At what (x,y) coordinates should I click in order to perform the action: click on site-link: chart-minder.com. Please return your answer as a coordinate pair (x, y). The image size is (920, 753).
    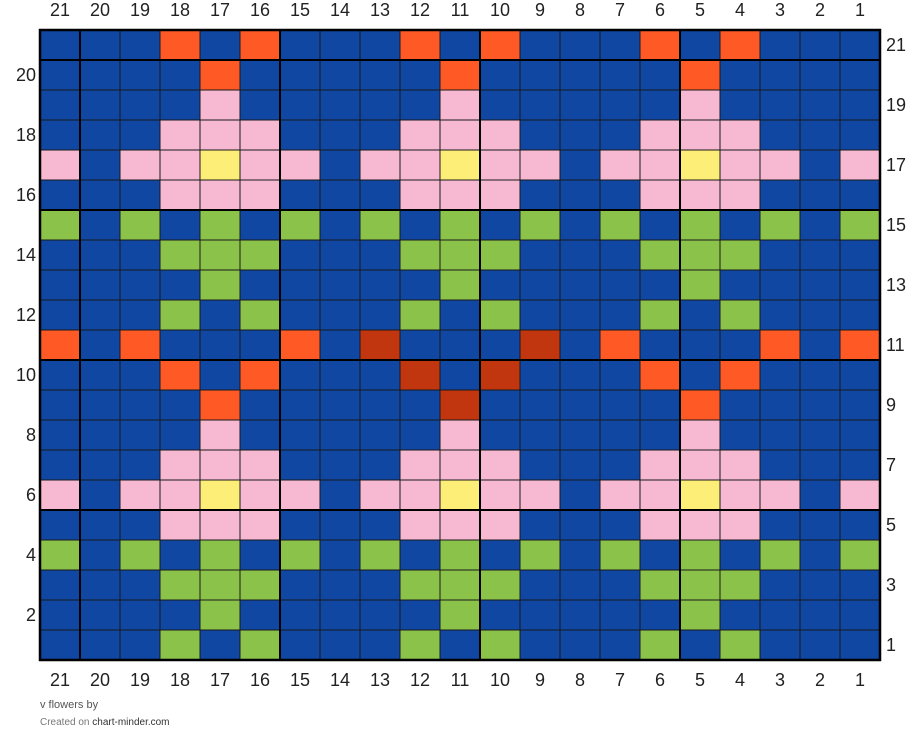
    Looking at the image, I should click on (131, 722).